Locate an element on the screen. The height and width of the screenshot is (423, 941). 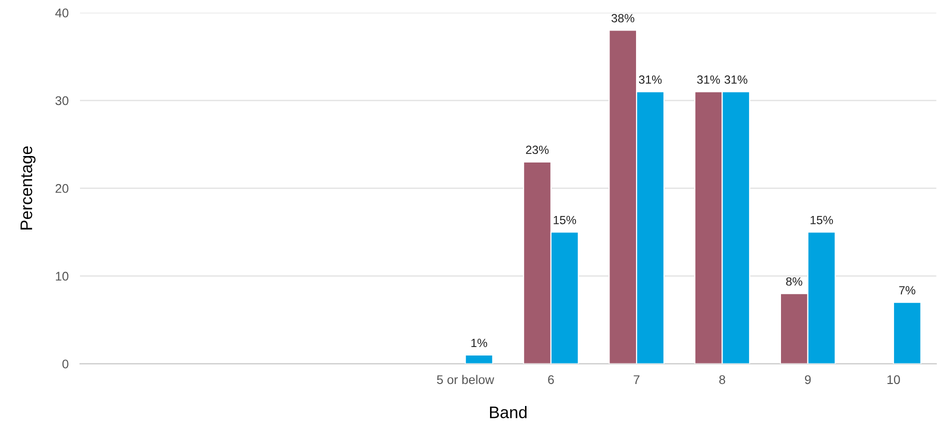
y-tick-label: 10 is located at coordinates (62, 276).